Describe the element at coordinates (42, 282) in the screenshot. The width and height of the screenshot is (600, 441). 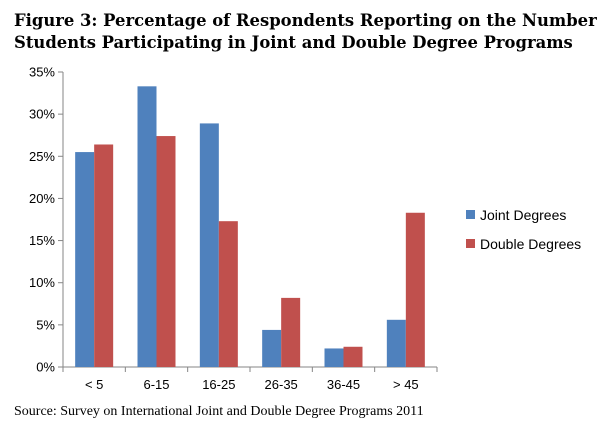
I see `y-tick-label-2: 10%` at that location.